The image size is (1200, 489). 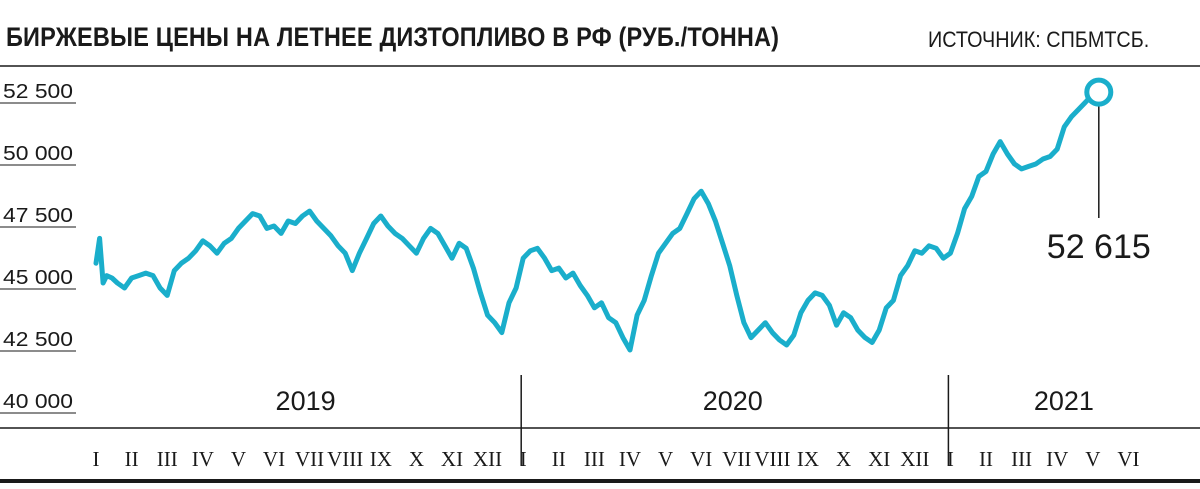 What do you see at coordinates (1099, 171) in the screenshot?
I see `end-marker: 52 615` at bounding box center [1099, 171].